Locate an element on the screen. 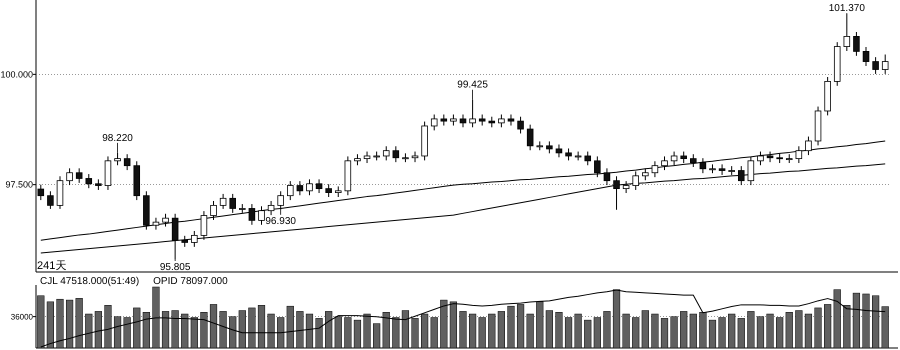 The height and width of the screenshot is (350, 900). annotation: 98.220 is located at coordinates (118, 138).